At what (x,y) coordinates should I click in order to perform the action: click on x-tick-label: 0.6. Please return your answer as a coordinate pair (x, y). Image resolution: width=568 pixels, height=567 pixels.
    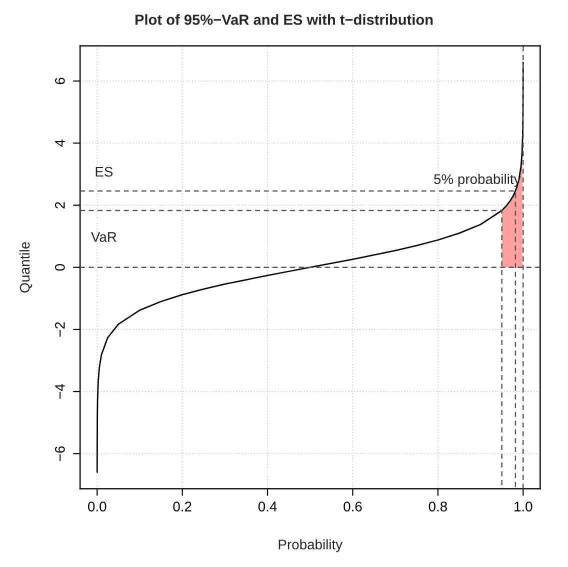
    Looking at the image, I should click on (353, 507).